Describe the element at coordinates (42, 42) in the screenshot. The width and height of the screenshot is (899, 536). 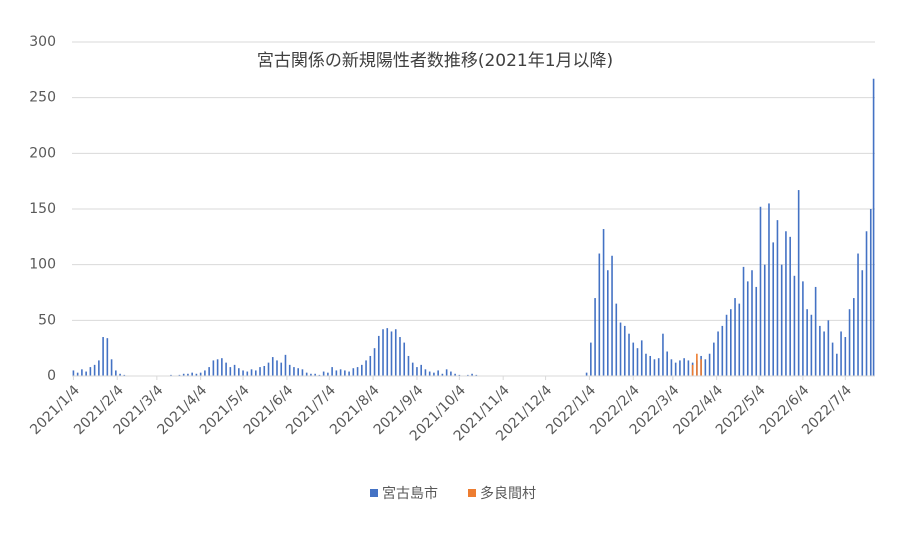
I see `y-tick-label: 300` at that location.